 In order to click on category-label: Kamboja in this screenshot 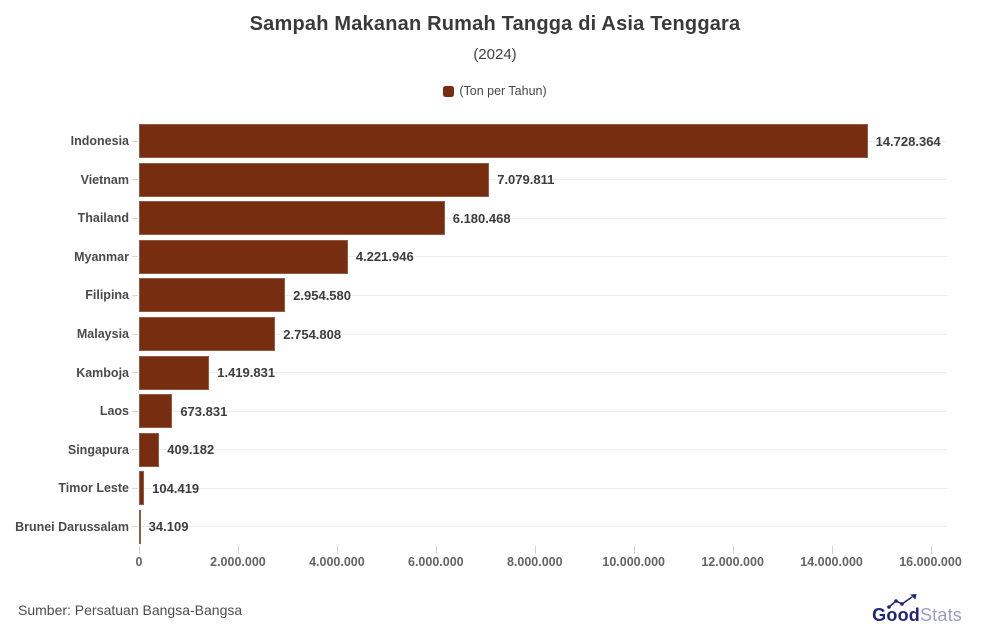, I will do `click(102, 372)`.